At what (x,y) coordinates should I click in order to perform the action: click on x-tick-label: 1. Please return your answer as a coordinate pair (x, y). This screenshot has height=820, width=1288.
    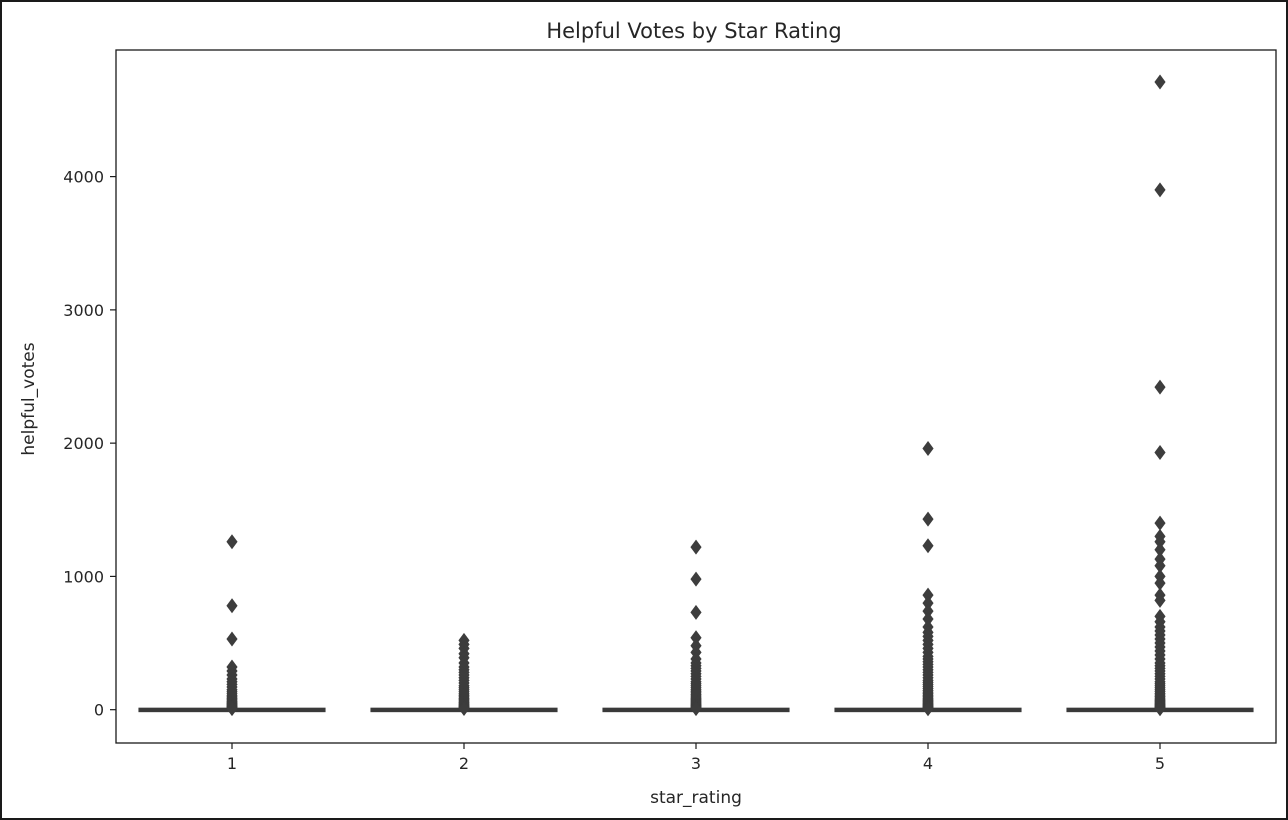
    Looking at the image, I should click on (232, 763).